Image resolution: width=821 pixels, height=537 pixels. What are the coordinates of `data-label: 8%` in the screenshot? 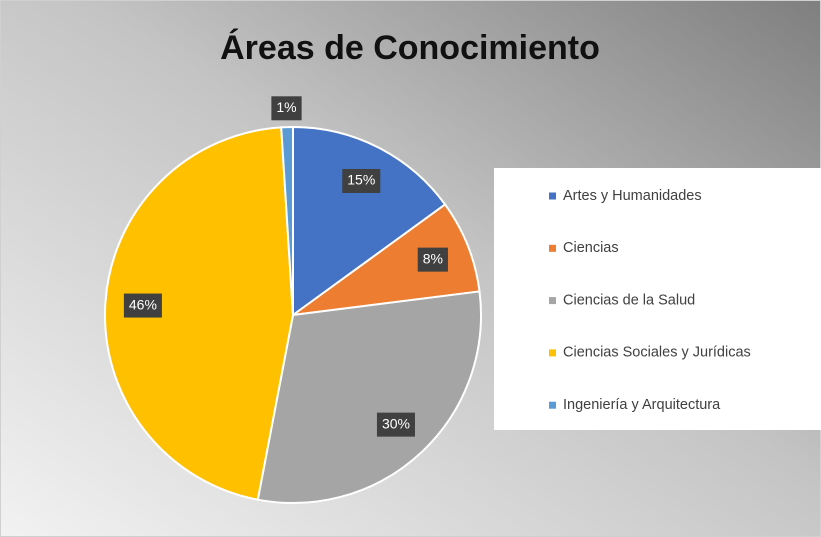 It's located at (433, 258).